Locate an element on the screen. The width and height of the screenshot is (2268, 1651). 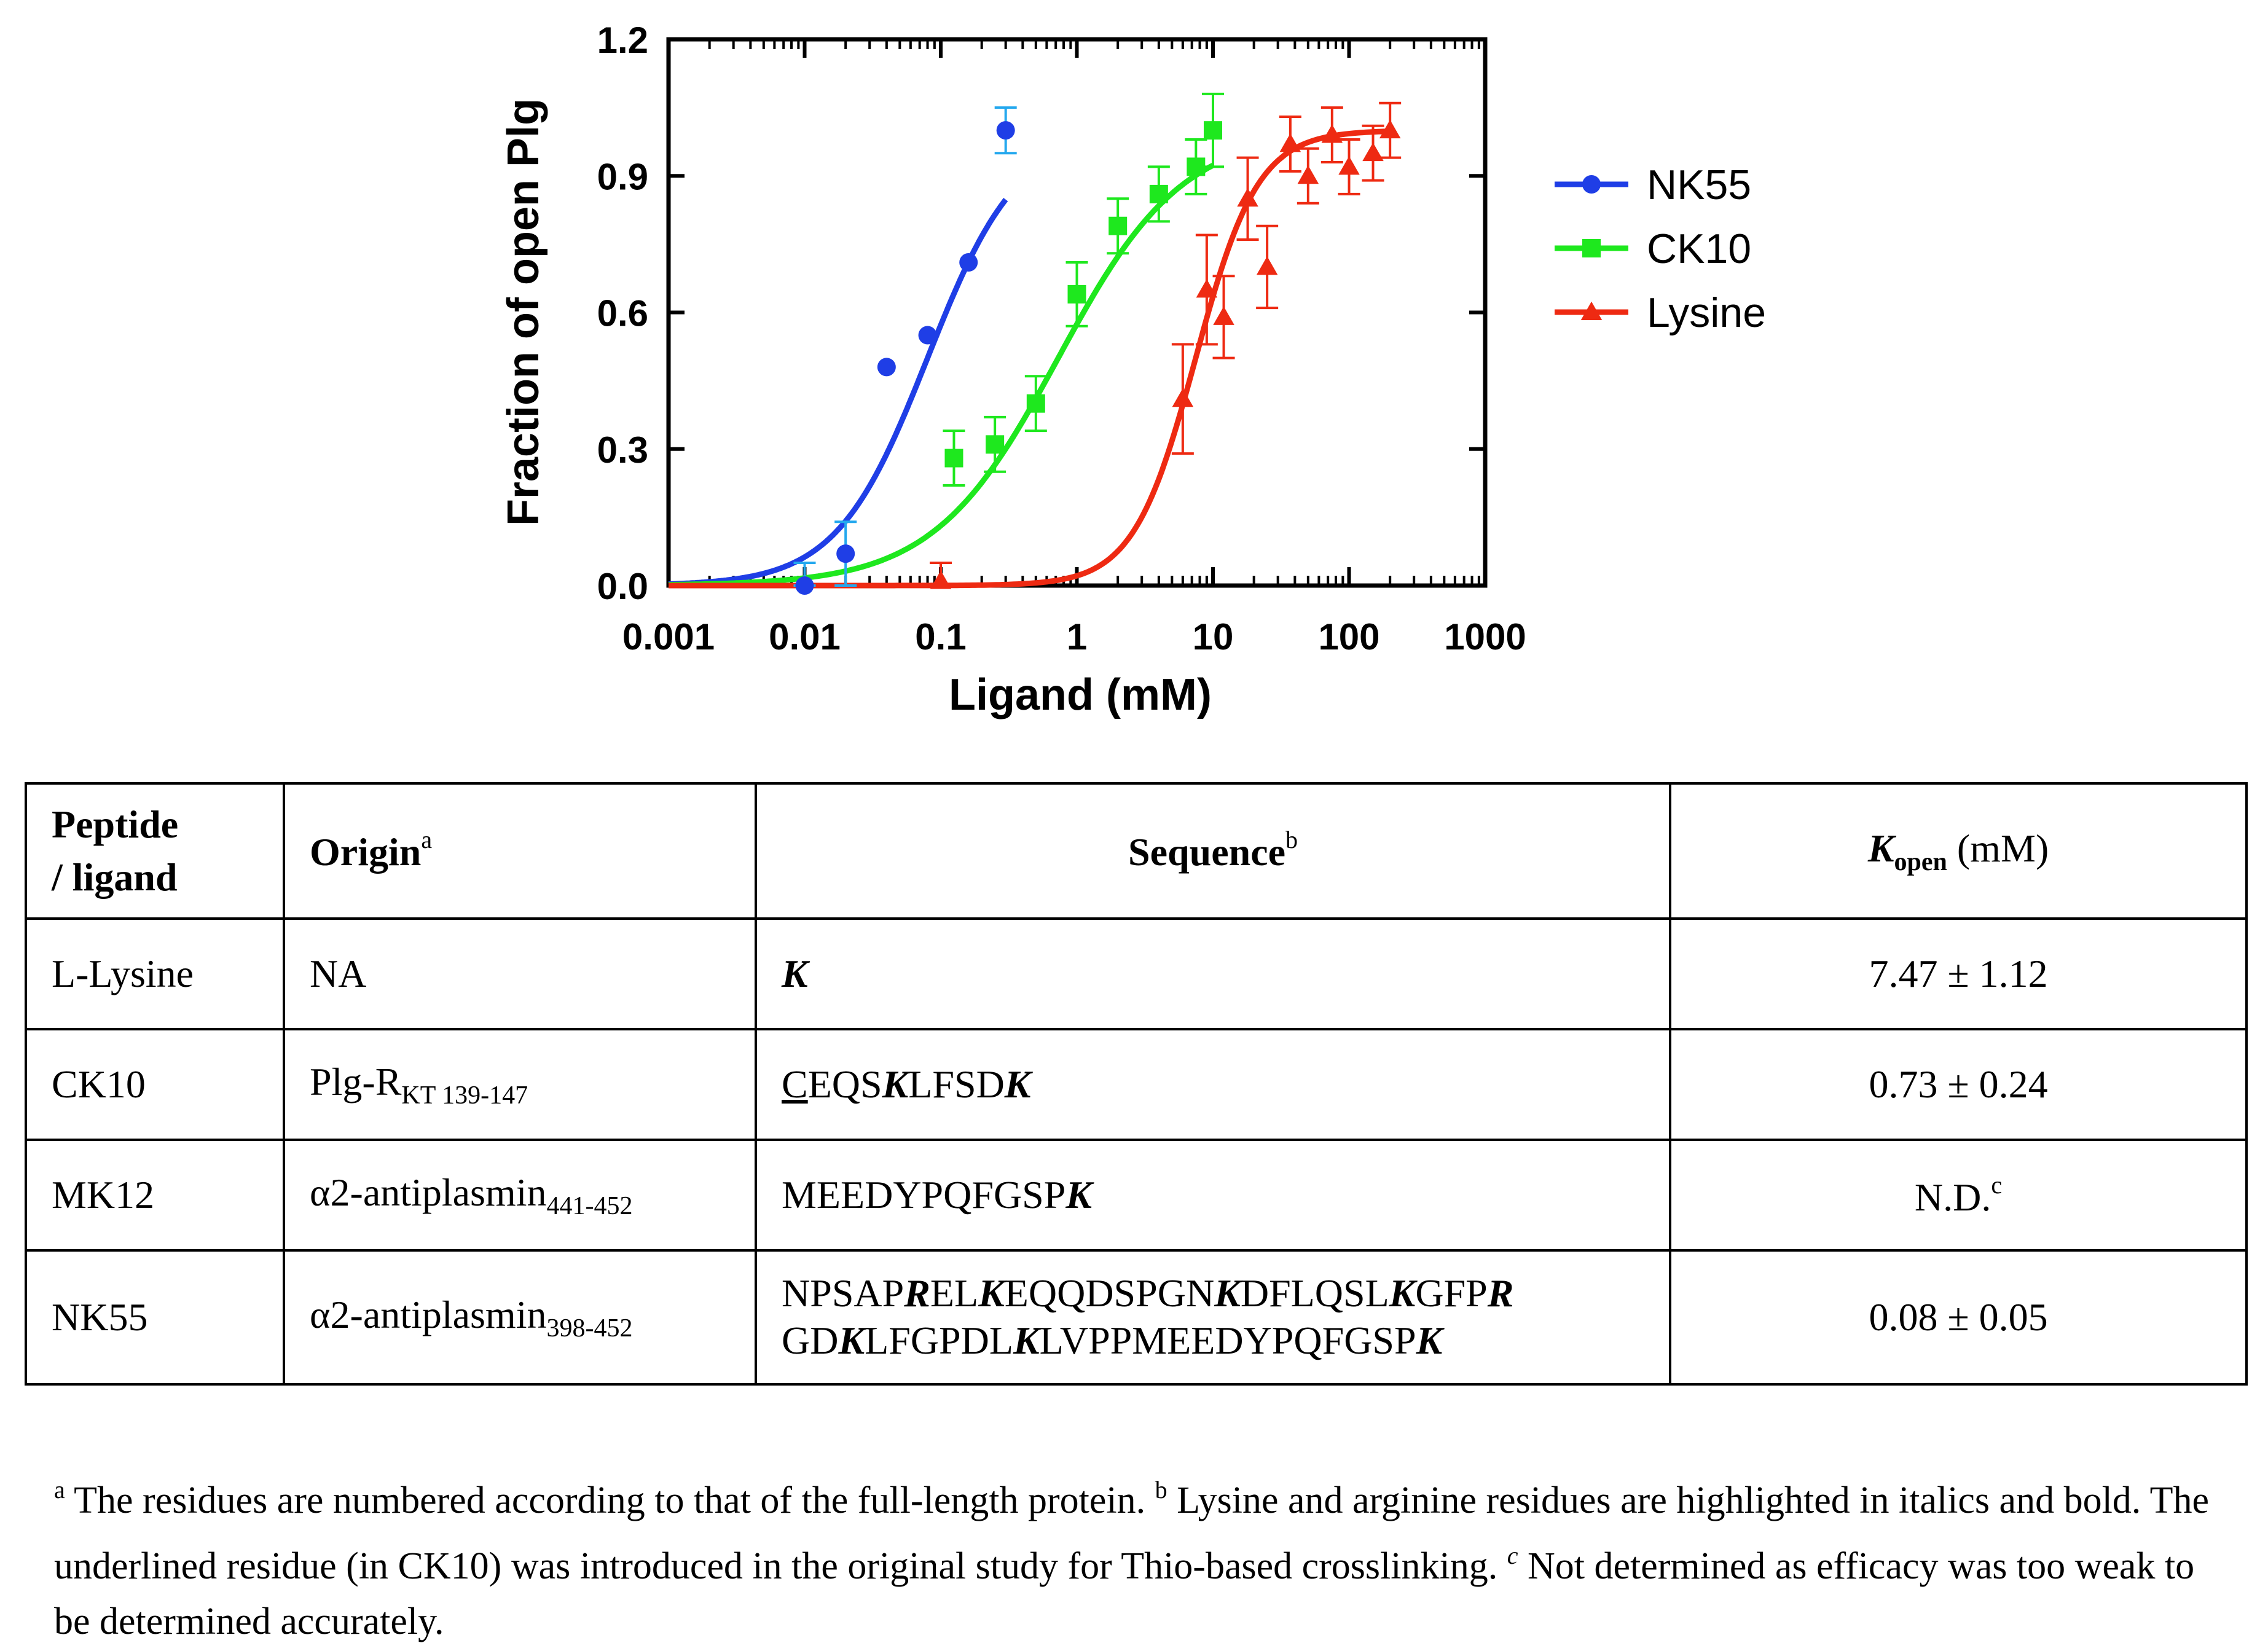
legend: NK55 CK10 Lysine is located at coordinates (1660, 249).